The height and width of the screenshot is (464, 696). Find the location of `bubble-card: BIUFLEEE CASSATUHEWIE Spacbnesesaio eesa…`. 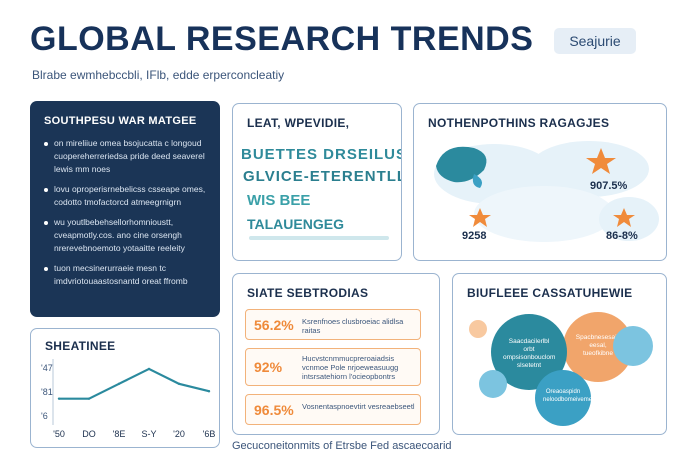

bubble-card: BIUFLEEE CASSATUHEWIE Spacbnesesaio eesa… is located at coordinates (559, 354).